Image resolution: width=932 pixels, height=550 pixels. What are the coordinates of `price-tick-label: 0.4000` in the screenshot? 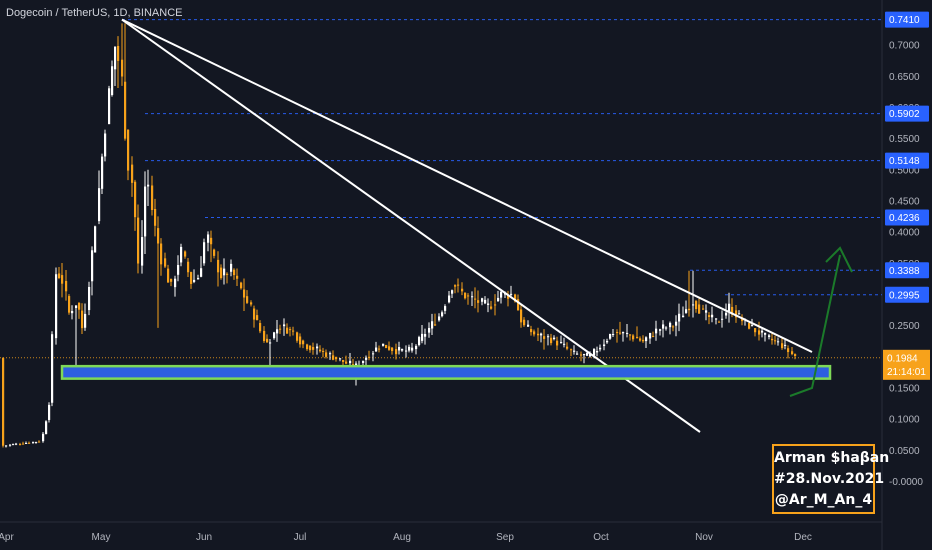 It's located at (904, 233).